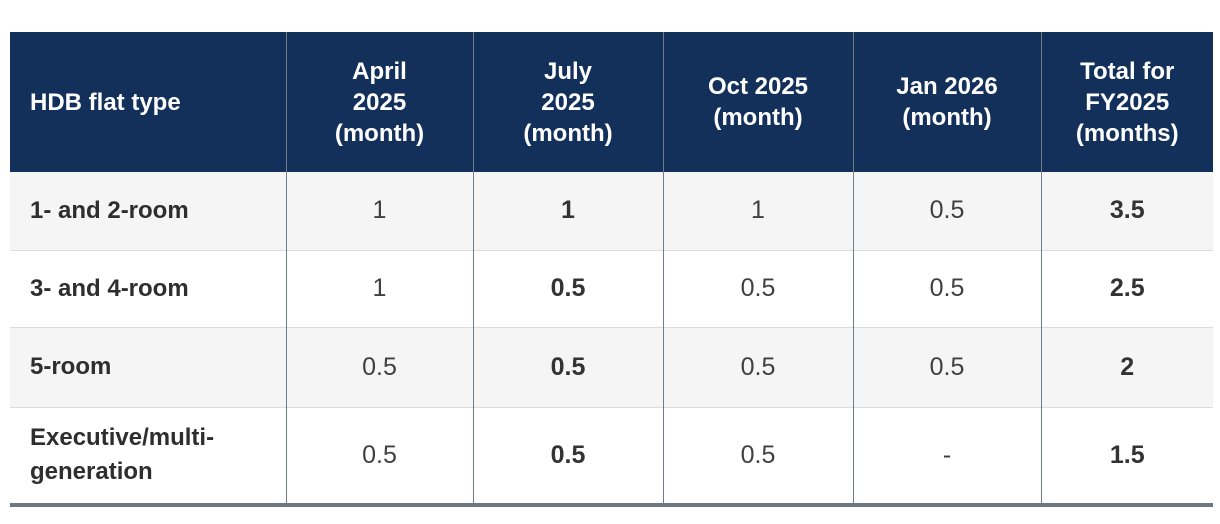  What do you see at coordinates (1127, 454) in the screenshot?
I see `cell-total: 1.5` at bounding box center [1127, 454].